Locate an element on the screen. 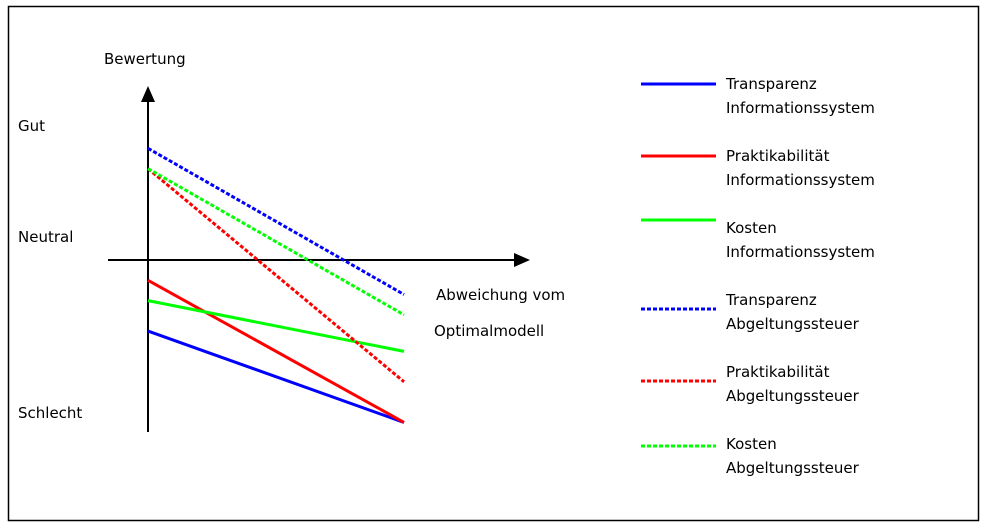  y-axis-arrow is located at coordinates (148, 94).